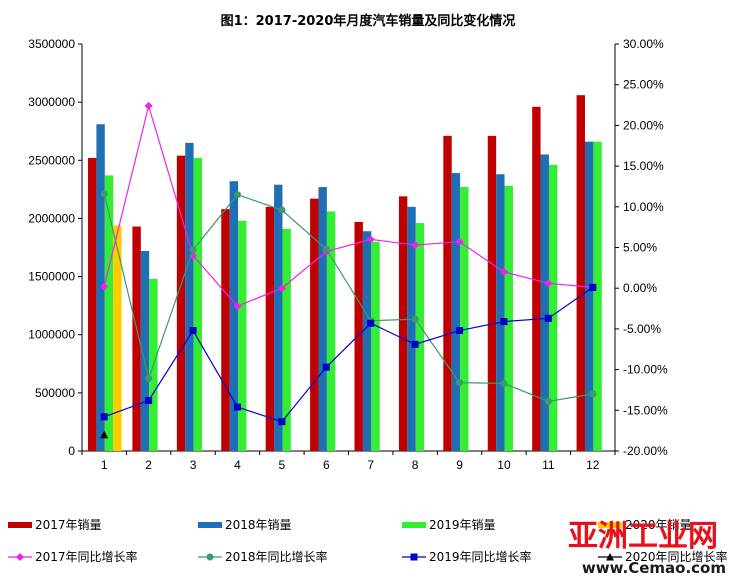 Image resolution: width=736 pixels, height=581 pixels. Describe the element at coordinates (326, 465) in the screenshot. I see `x-tick-label: 6` at that location.